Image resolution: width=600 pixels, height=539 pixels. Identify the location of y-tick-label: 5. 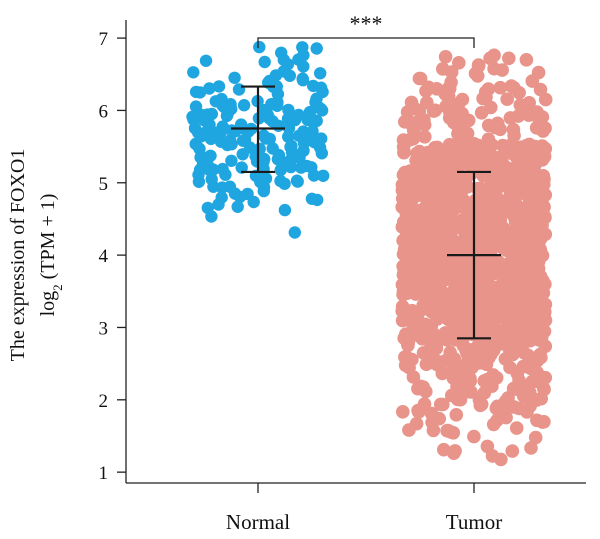
(104, 184).